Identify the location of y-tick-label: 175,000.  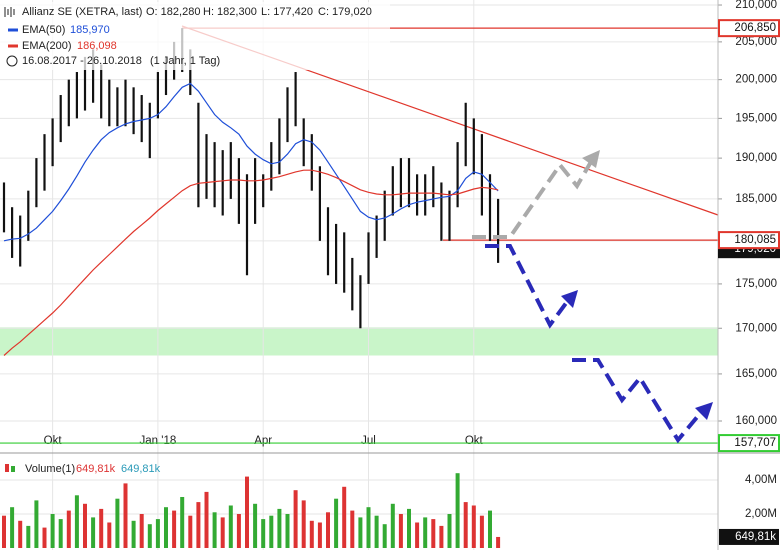
(756, 284).